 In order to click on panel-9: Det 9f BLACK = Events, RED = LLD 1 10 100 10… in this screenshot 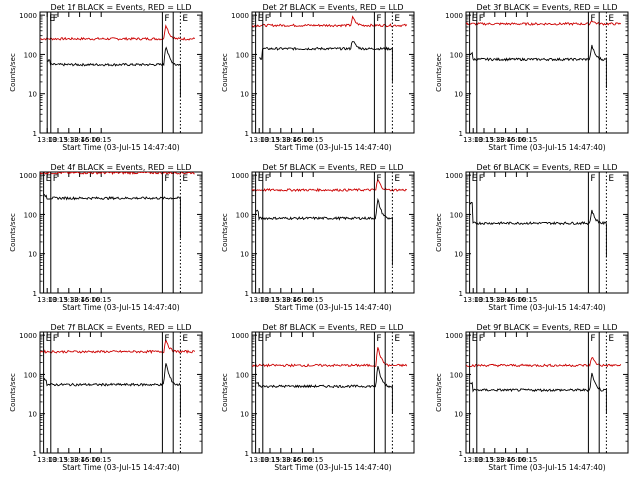, I will do `click(532, 397)`.